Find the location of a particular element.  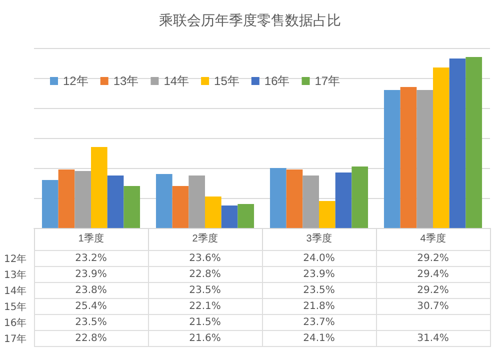

x-tick-label: 1季度 is located at coordinates (91, 238).